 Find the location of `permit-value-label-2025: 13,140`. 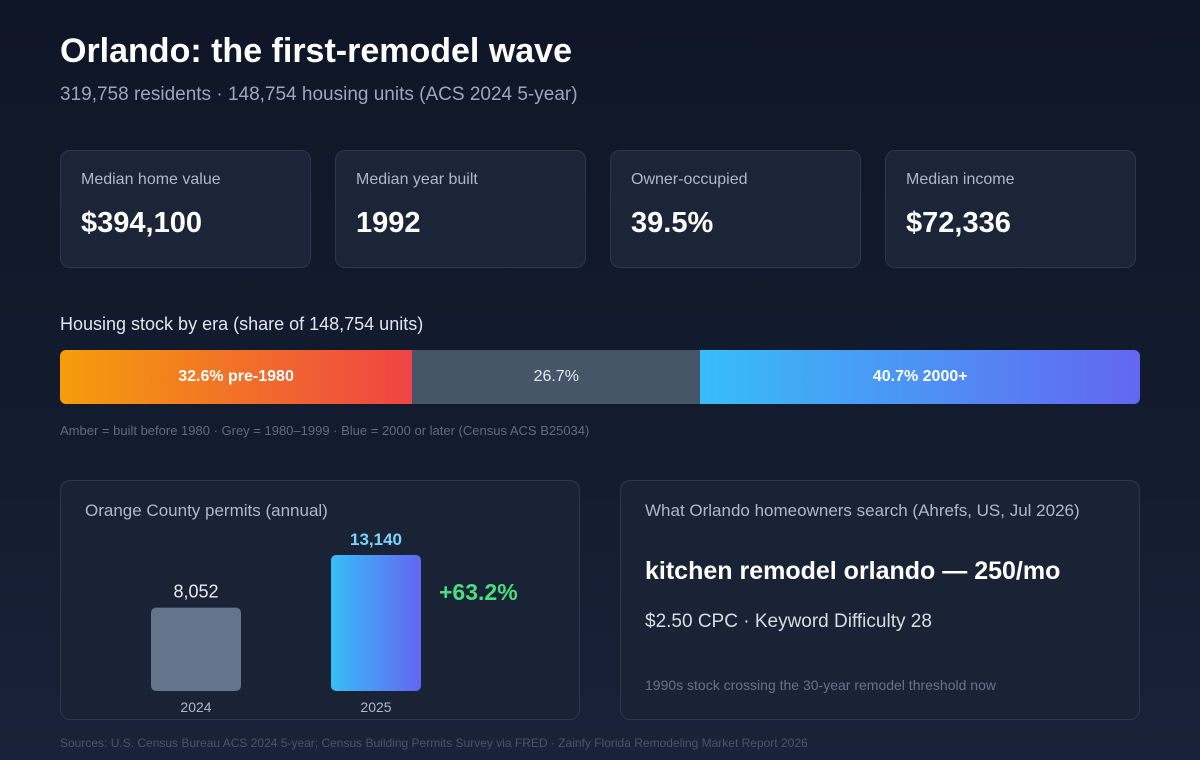

permit-value-label-2025: 13,140 is located at coordinates (376, 539).